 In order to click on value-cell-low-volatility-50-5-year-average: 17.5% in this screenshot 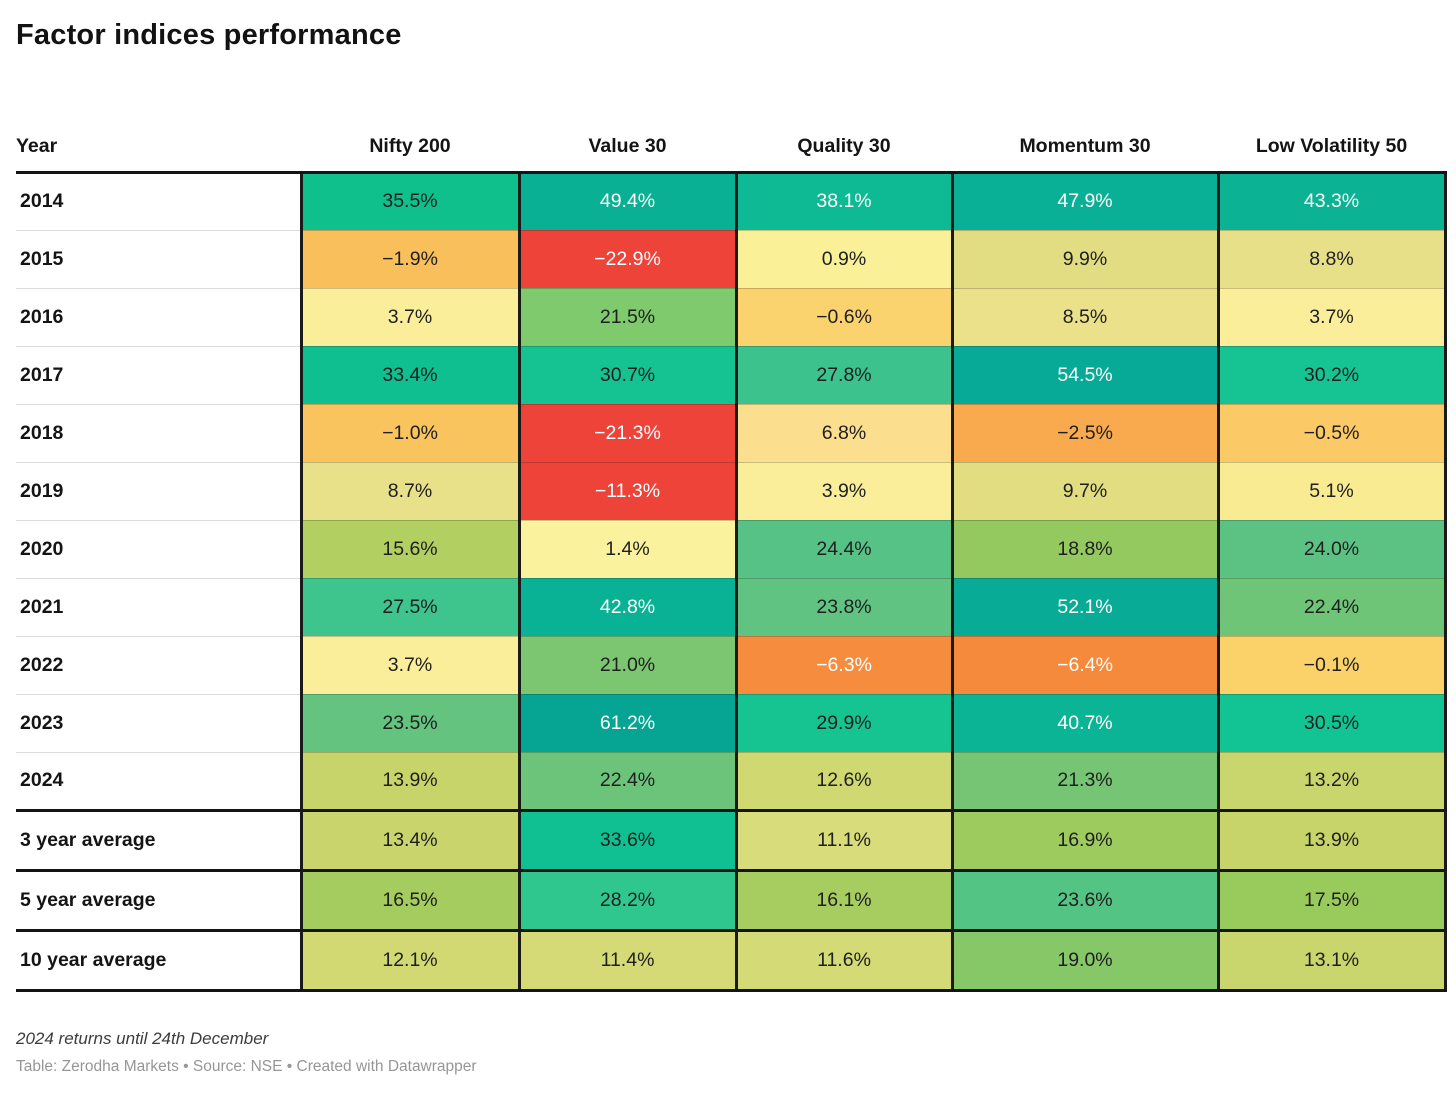, I will do `click(1331, 899)`.